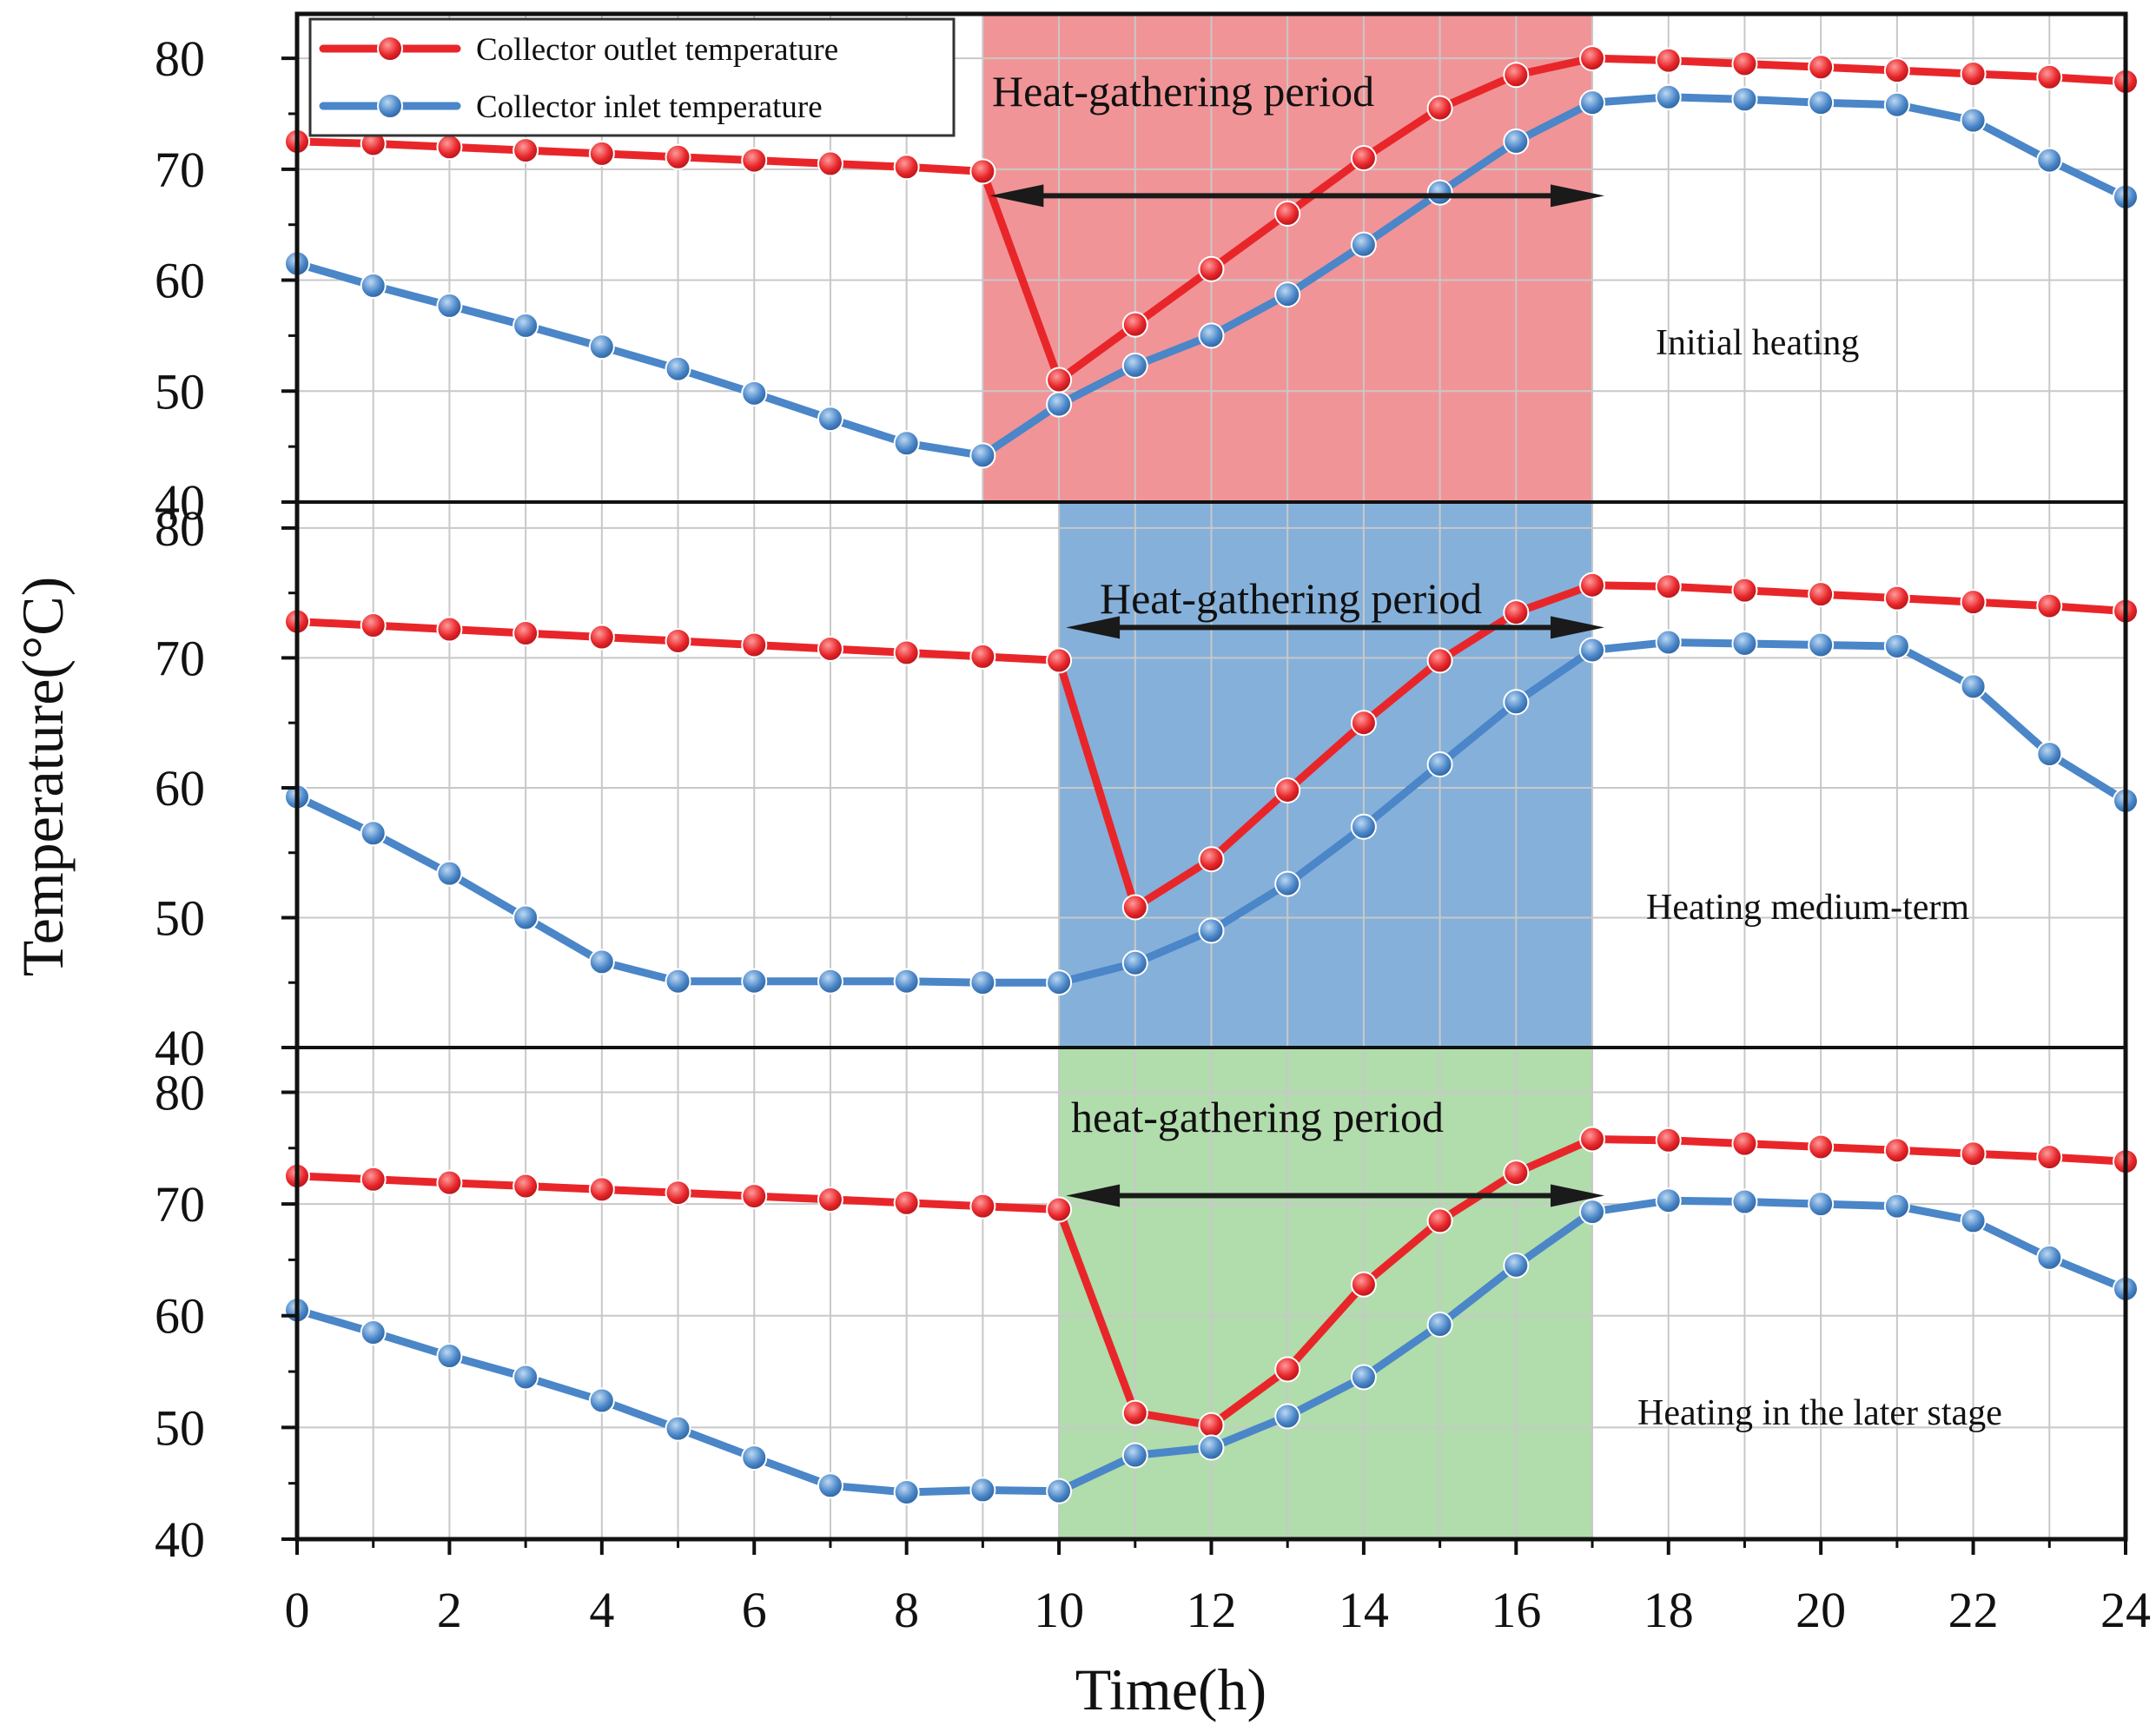 This screenshot has height=1732, width=2156. What do you see at coordinates (1757, 343) in the screenshot?
I see `panel-label: Initial heating` at bounding box center [1757, 343].